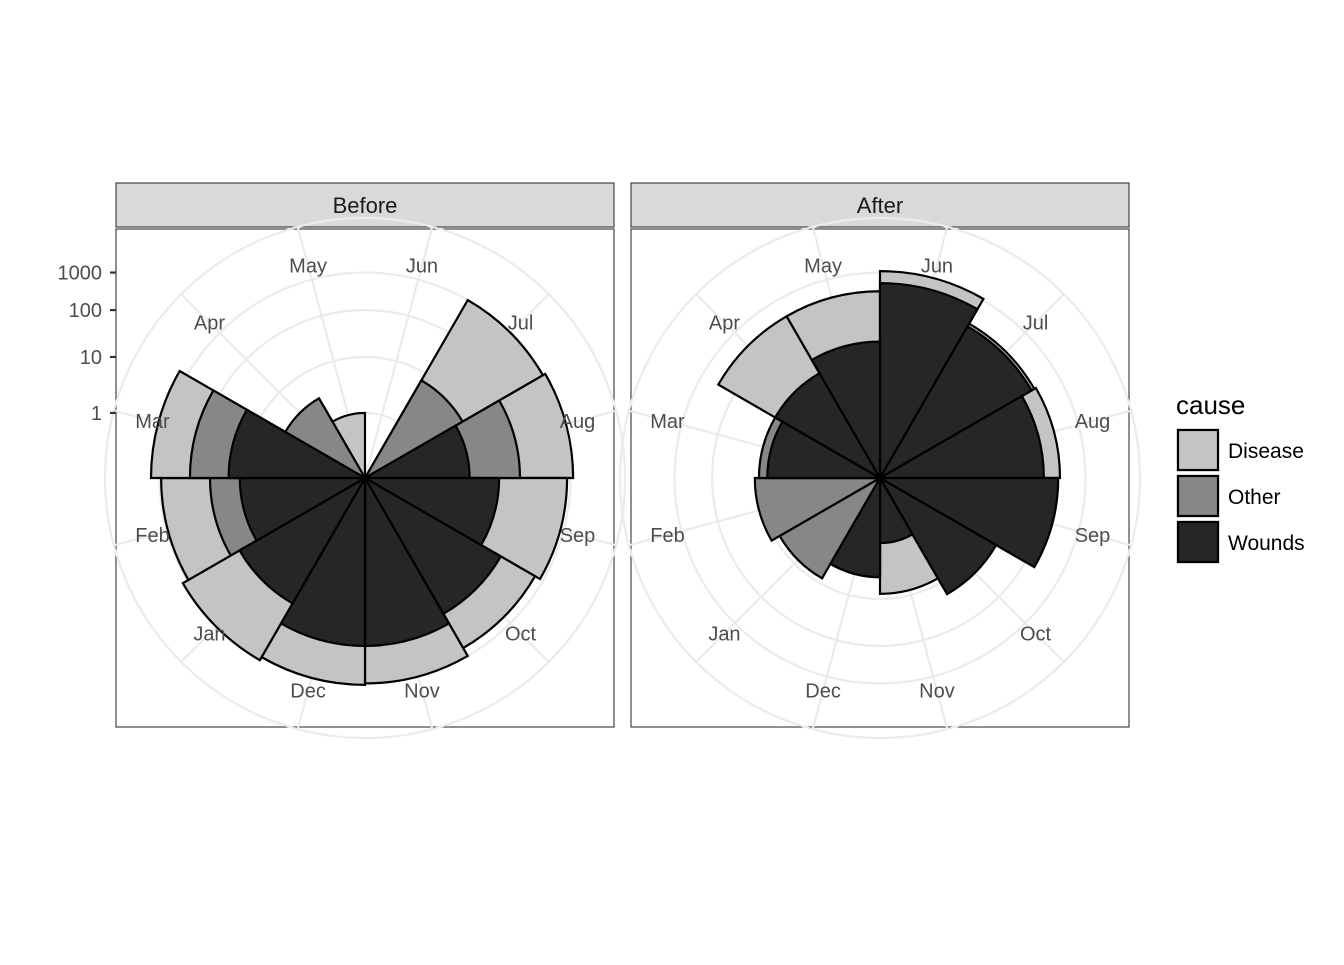 The image size is (1344, 965). Describe the element at coordinates (1266, 451) in the screenshot. I see `legend-label-disease: Disease` at that location.